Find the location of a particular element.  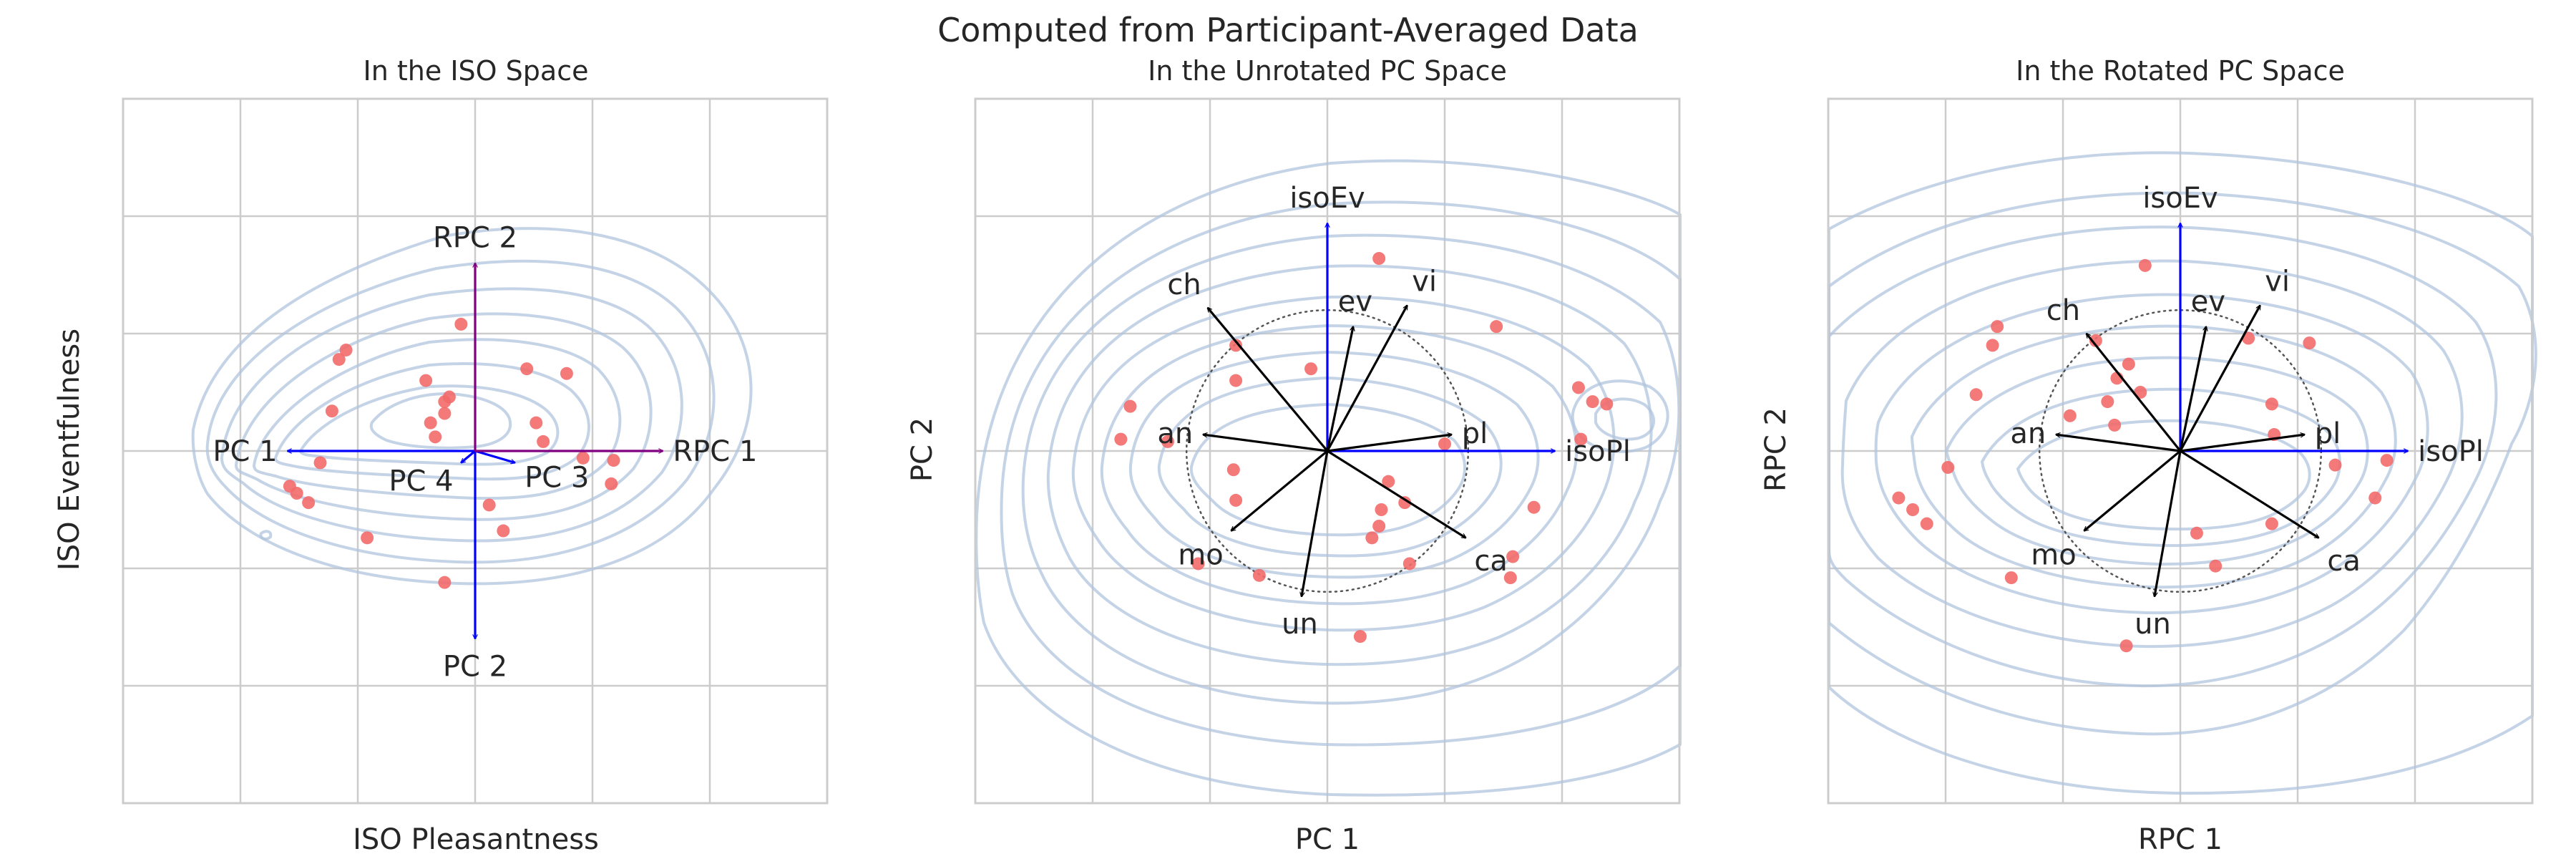

vector-label: isoEv is located at coordinates (2180, 198).